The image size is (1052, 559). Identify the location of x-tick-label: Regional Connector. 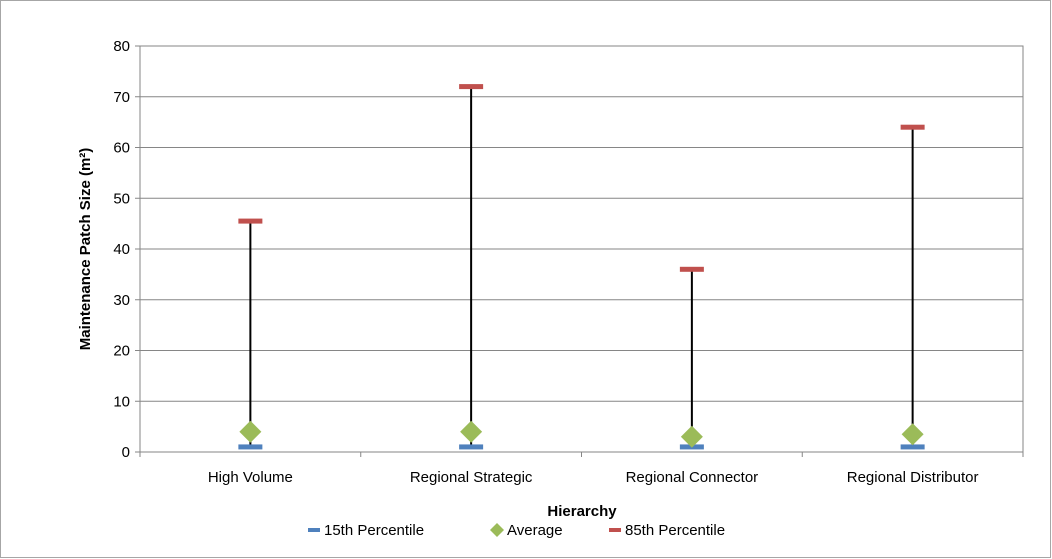
(692, 477).